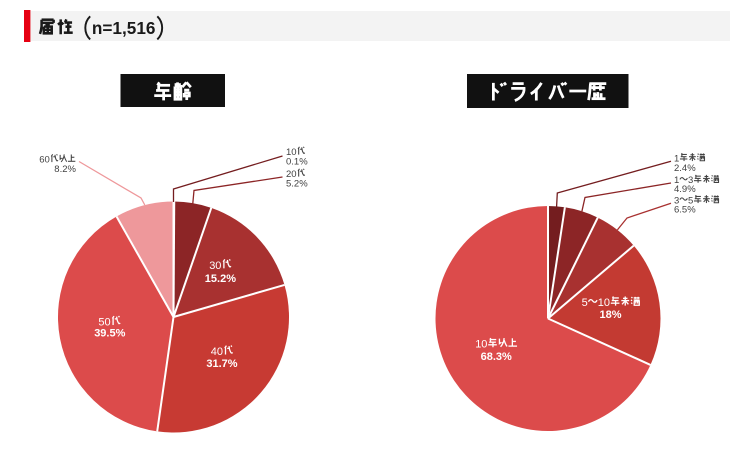 Image resolution: width=750 pixels, height=454 pixels. I want to click on svg-text: 0.1%, so click(297, 162).